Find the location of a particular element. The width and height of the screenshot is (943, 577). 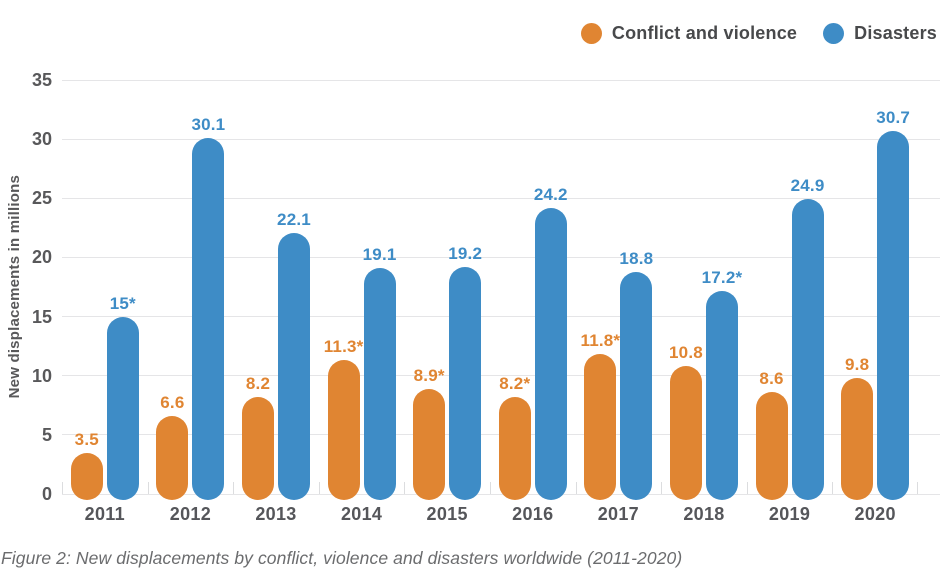

disasters-bar-2014: 19.1 is located at coordinates (379, 372).